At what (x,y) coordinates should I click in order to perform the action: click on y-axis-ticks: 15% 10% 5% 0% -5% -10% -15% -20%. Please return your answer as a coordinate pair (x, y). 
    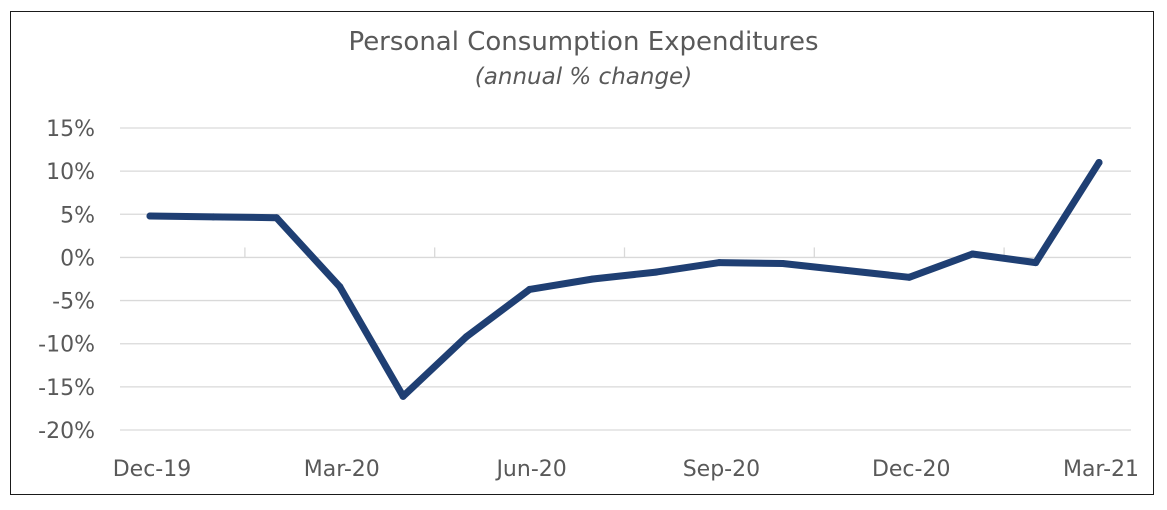
    Looking at the image, I should click on (66, 280).